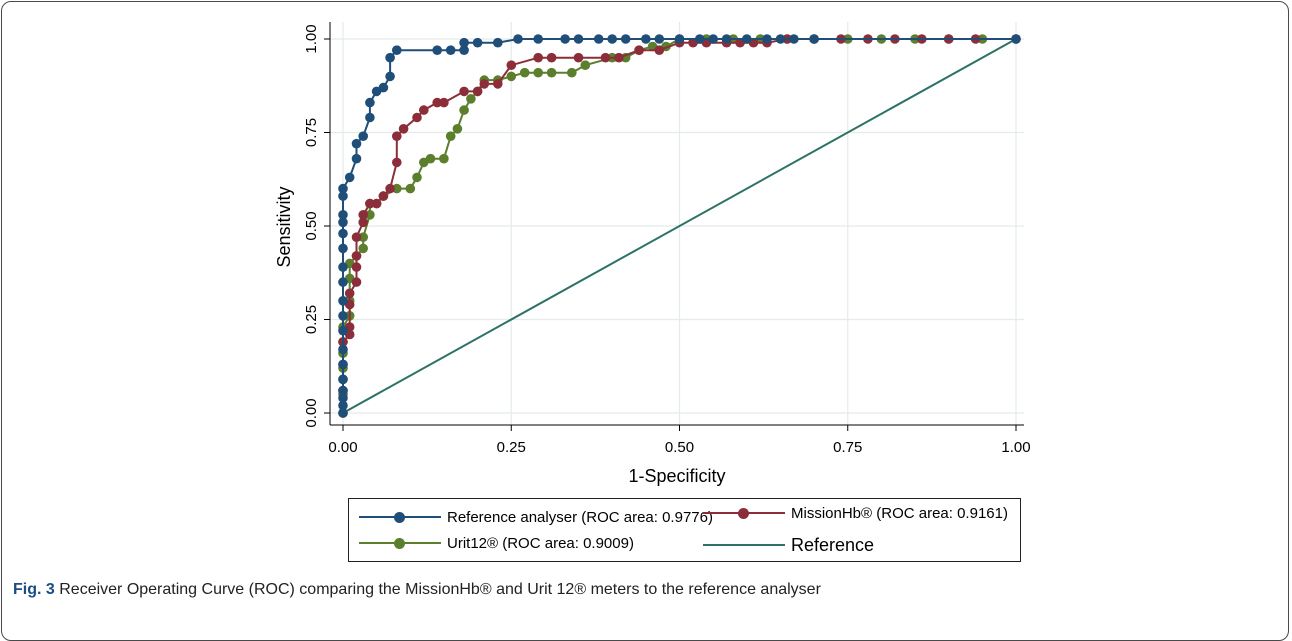 The height and width of the screenshot is (641, 1292). Describe the element at coordinates (676, 476) in the screenshot. I see `x-axis-label: 1-Specificity` at that location.